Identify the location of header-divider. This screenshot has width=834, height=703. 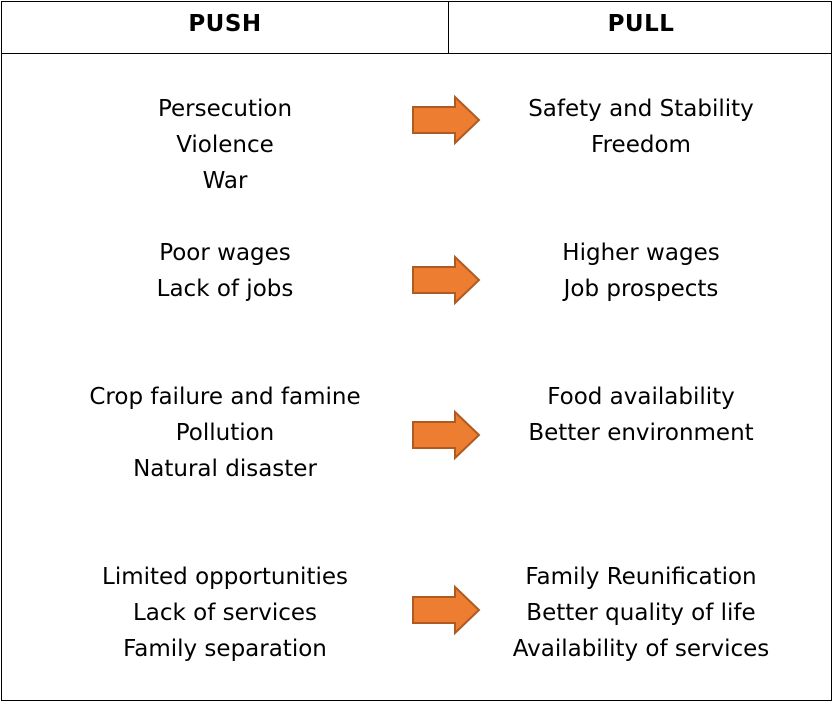
(448, 28).